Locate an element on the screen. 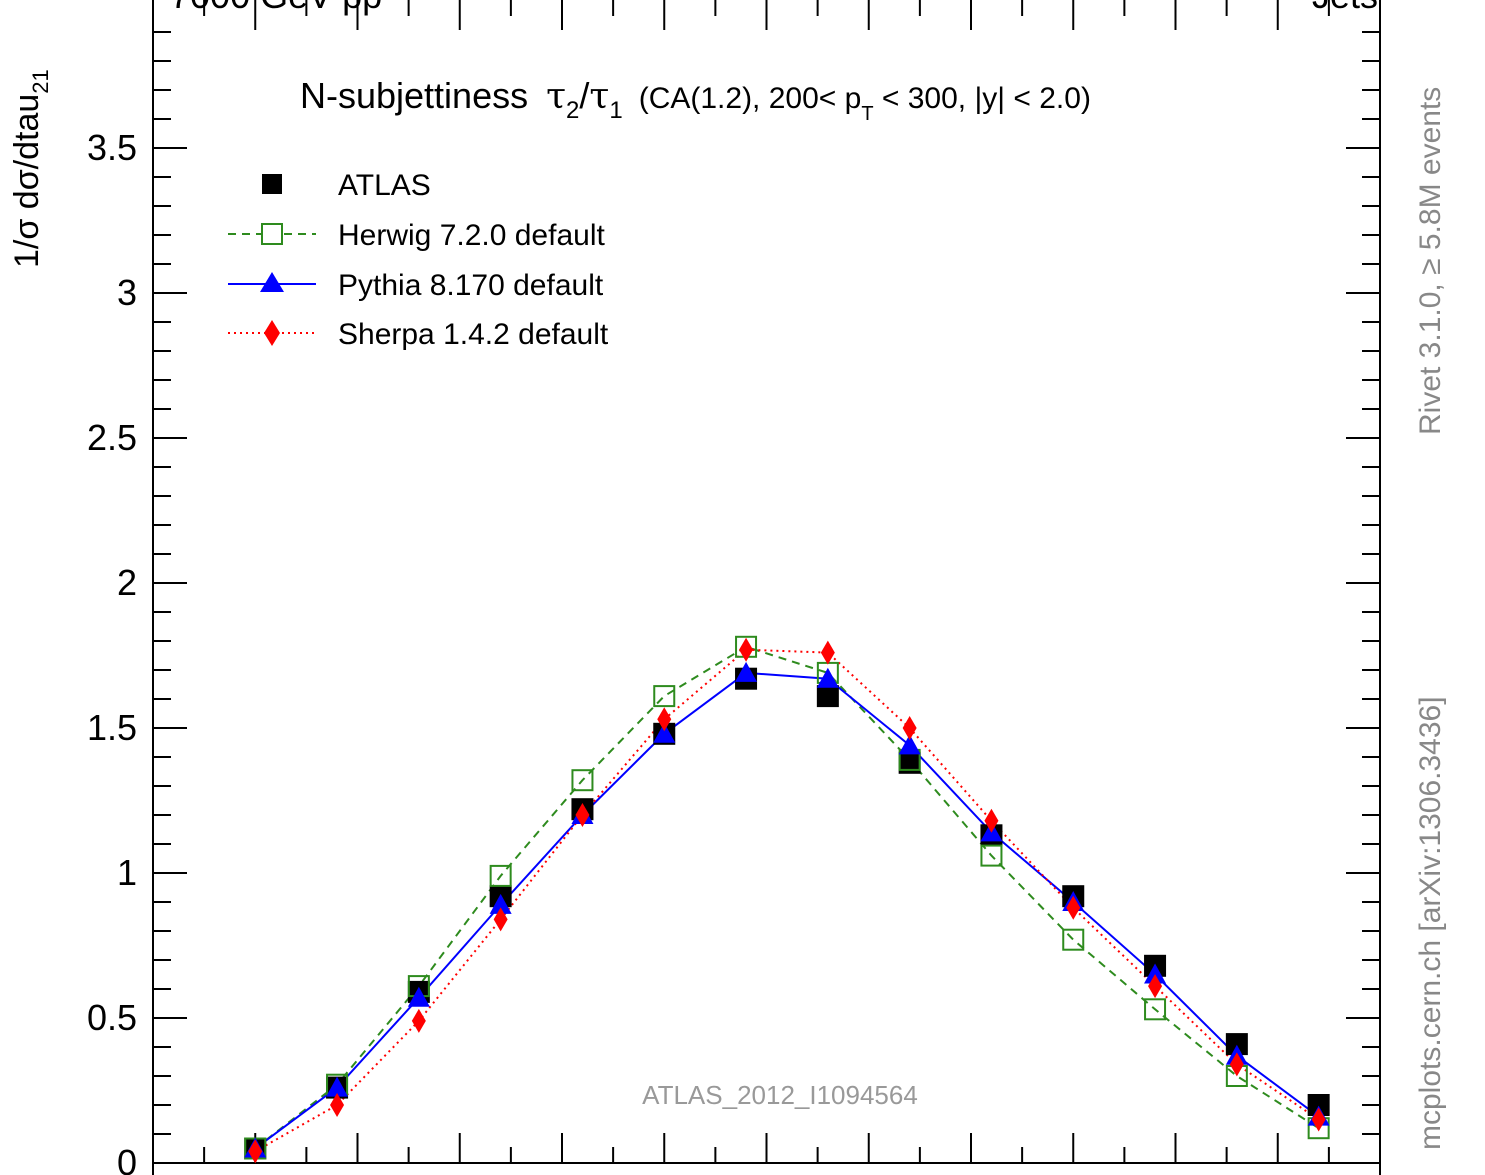 This screenshot has width=1485, height=1175. y-tick-label: 0.5 is located at coordinates (112, 1017).